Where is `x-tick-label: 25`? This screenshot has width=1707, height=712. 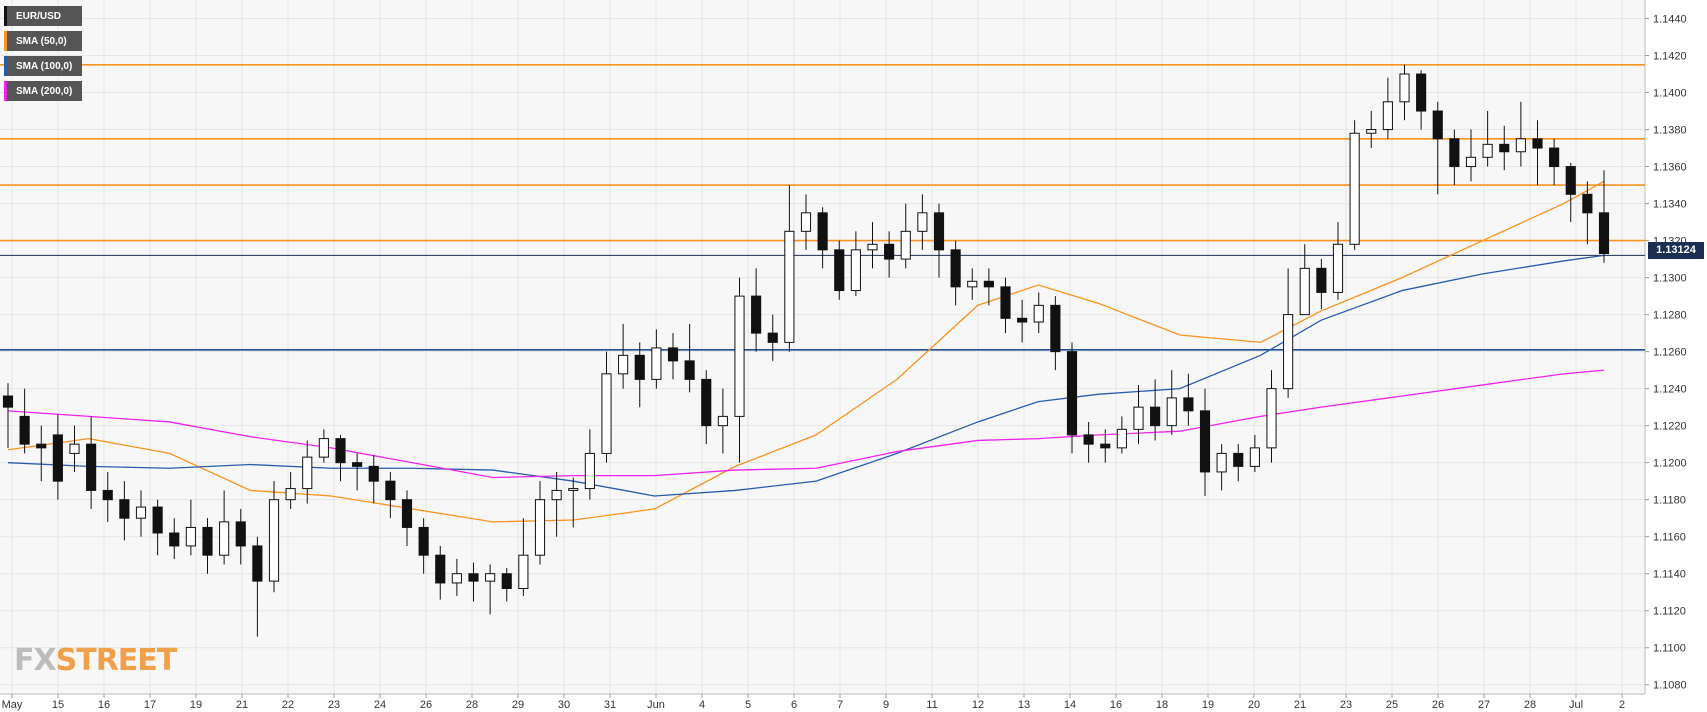
x-tick-label: 25 is located at coordinates (1392, 705).